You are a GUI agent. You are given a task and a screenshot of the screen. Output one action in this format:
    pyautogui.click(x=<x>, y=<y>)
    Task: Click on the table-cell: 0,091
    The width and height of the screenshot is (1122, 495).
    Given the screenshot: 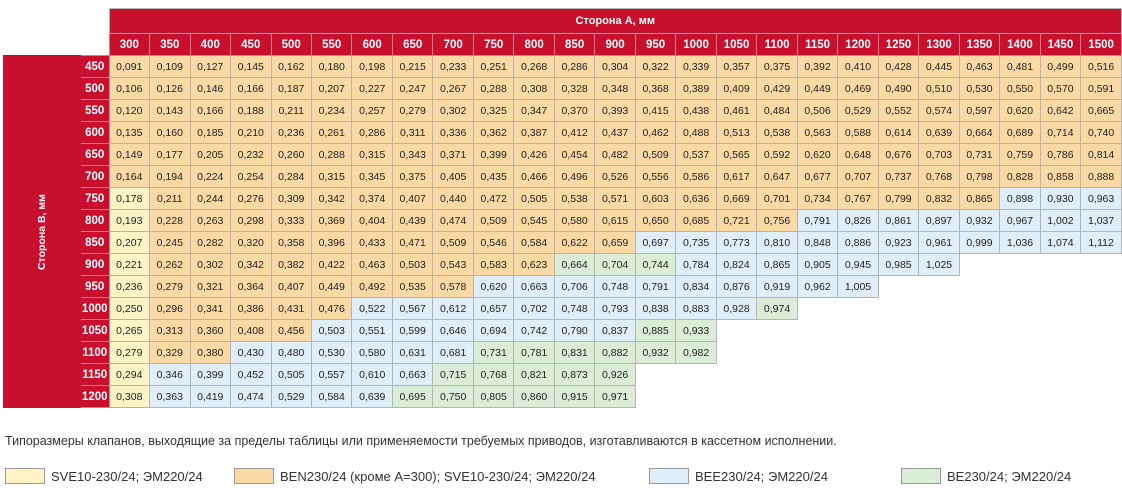 What is the action you would take?
    pyautogui.click(x=129, y=66)
    